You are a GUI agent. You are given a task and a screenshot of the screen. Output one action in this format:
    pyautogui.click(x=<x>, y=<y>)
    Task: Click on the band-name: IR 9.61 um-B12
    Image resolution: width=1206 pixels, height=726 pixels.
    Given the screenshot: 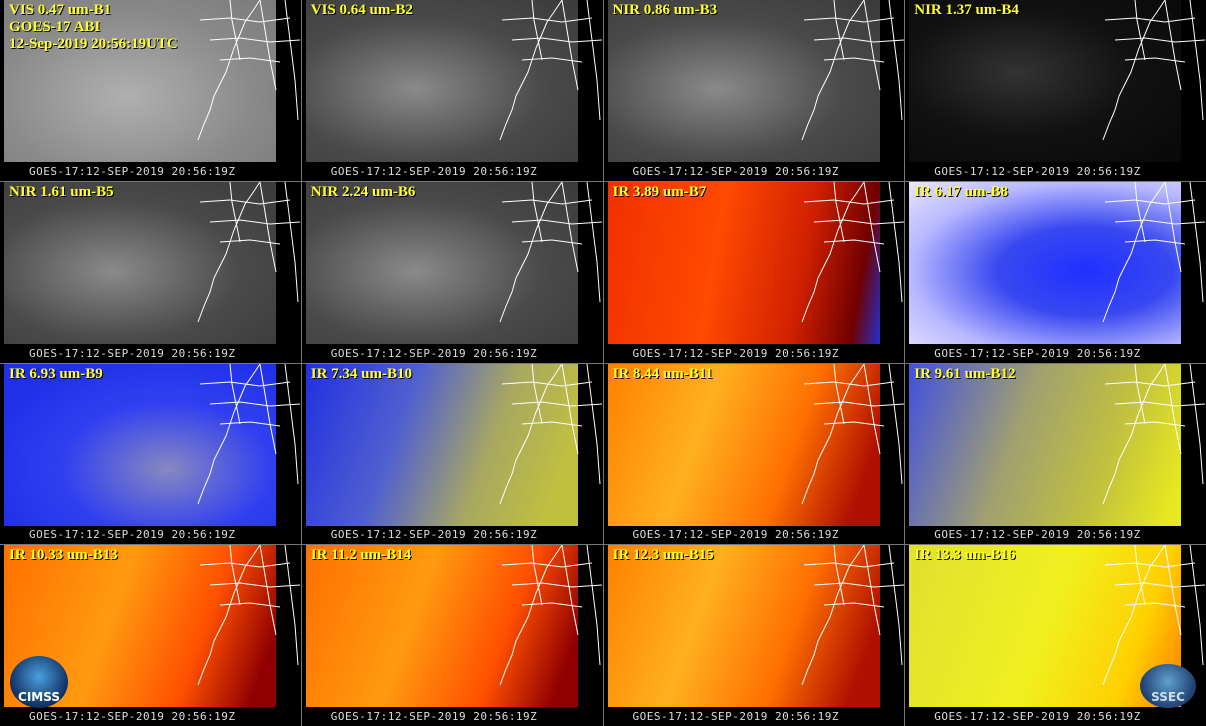 What is the action you would take?
    pyautogui.click(x=965, y=373)
    